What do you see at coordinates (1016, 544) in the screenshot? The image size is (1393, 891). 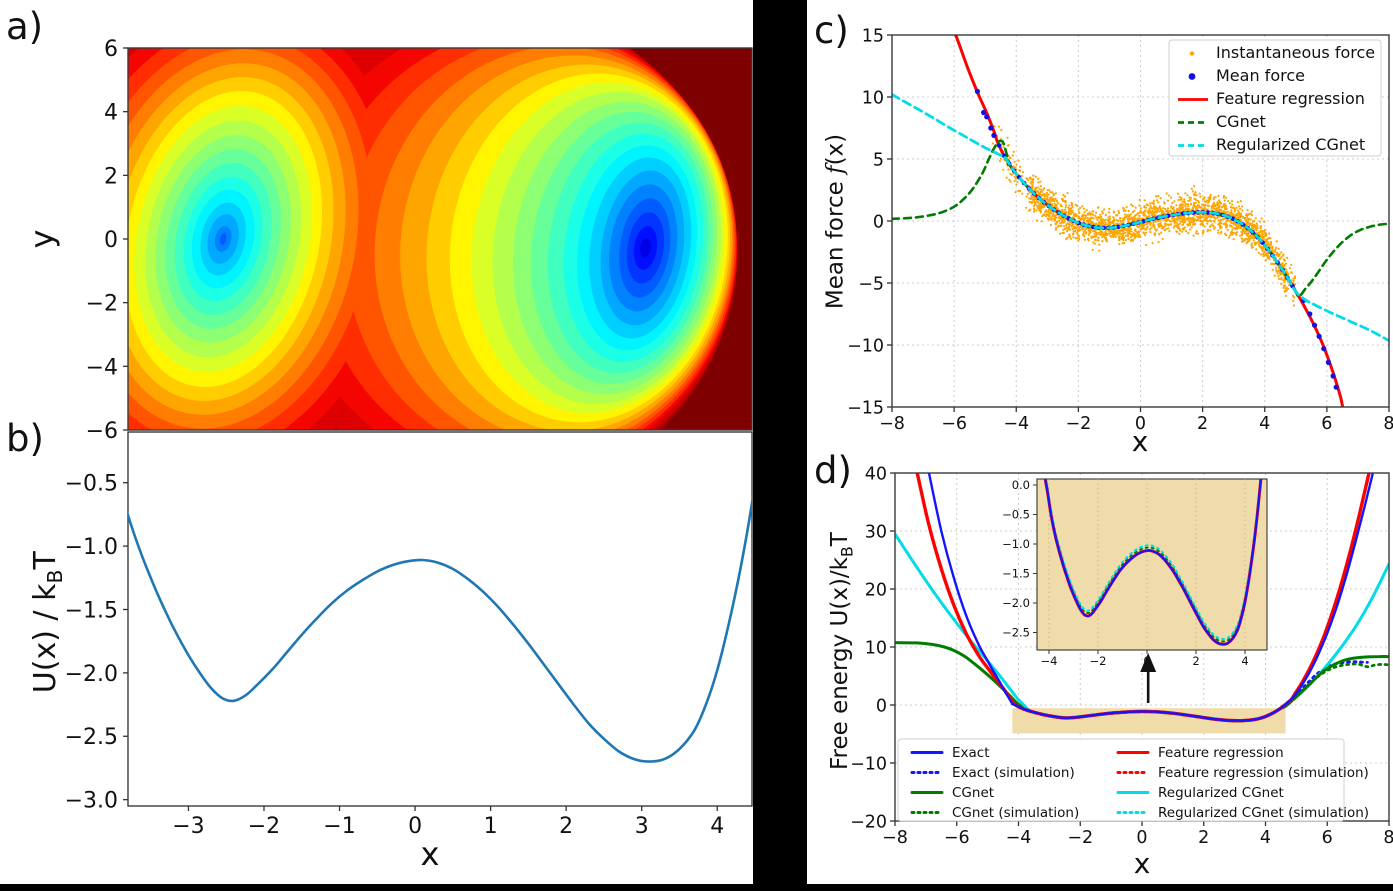 I see `inset-y-tick: −1.0` at bounding box center [1016, 544].